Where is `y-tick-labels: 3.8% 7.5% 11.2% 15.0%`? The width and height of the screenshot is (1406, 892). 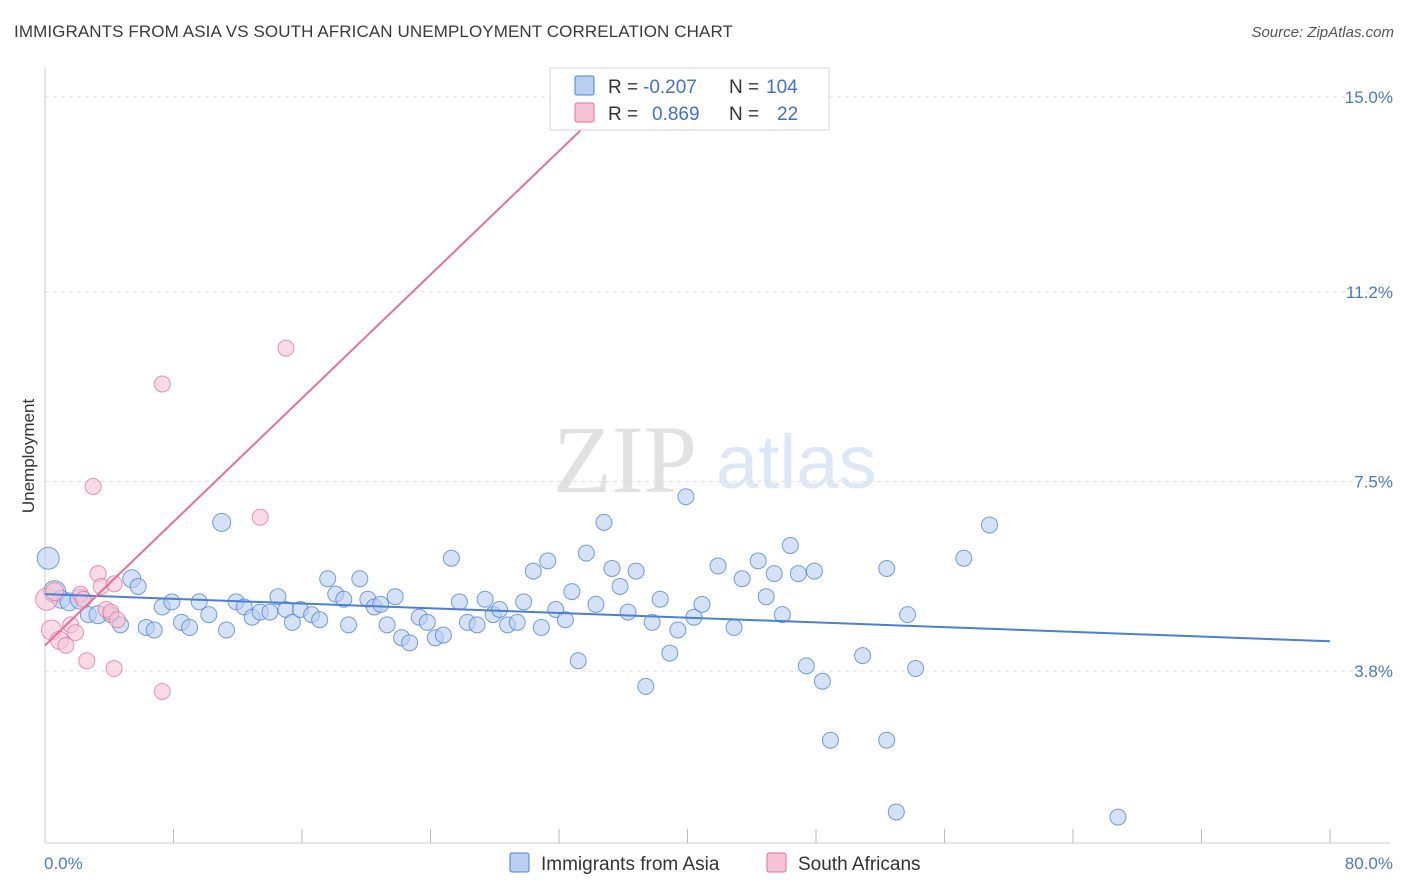
y-tick-labels: 3.8% 7.5% 11.2% 15.0% is located at coordinates (1369, 384).